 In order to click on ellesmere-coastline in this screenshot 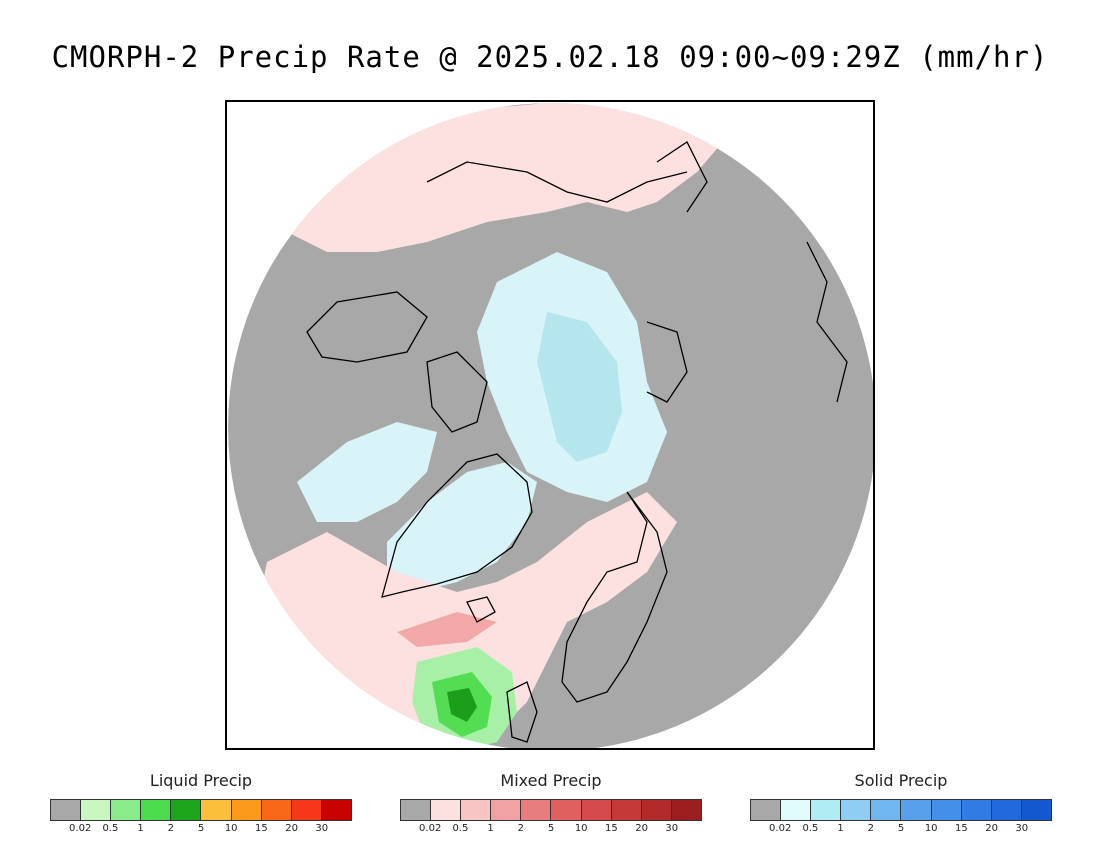, I will do `click(457, 392)`.